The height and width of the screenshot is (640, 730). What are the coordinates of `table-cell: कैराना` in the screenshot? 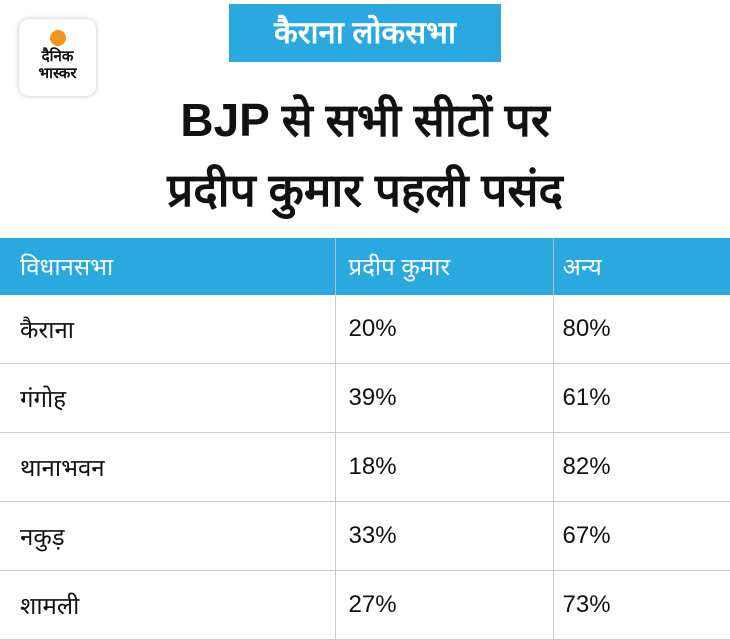 It's located at (168, 329).